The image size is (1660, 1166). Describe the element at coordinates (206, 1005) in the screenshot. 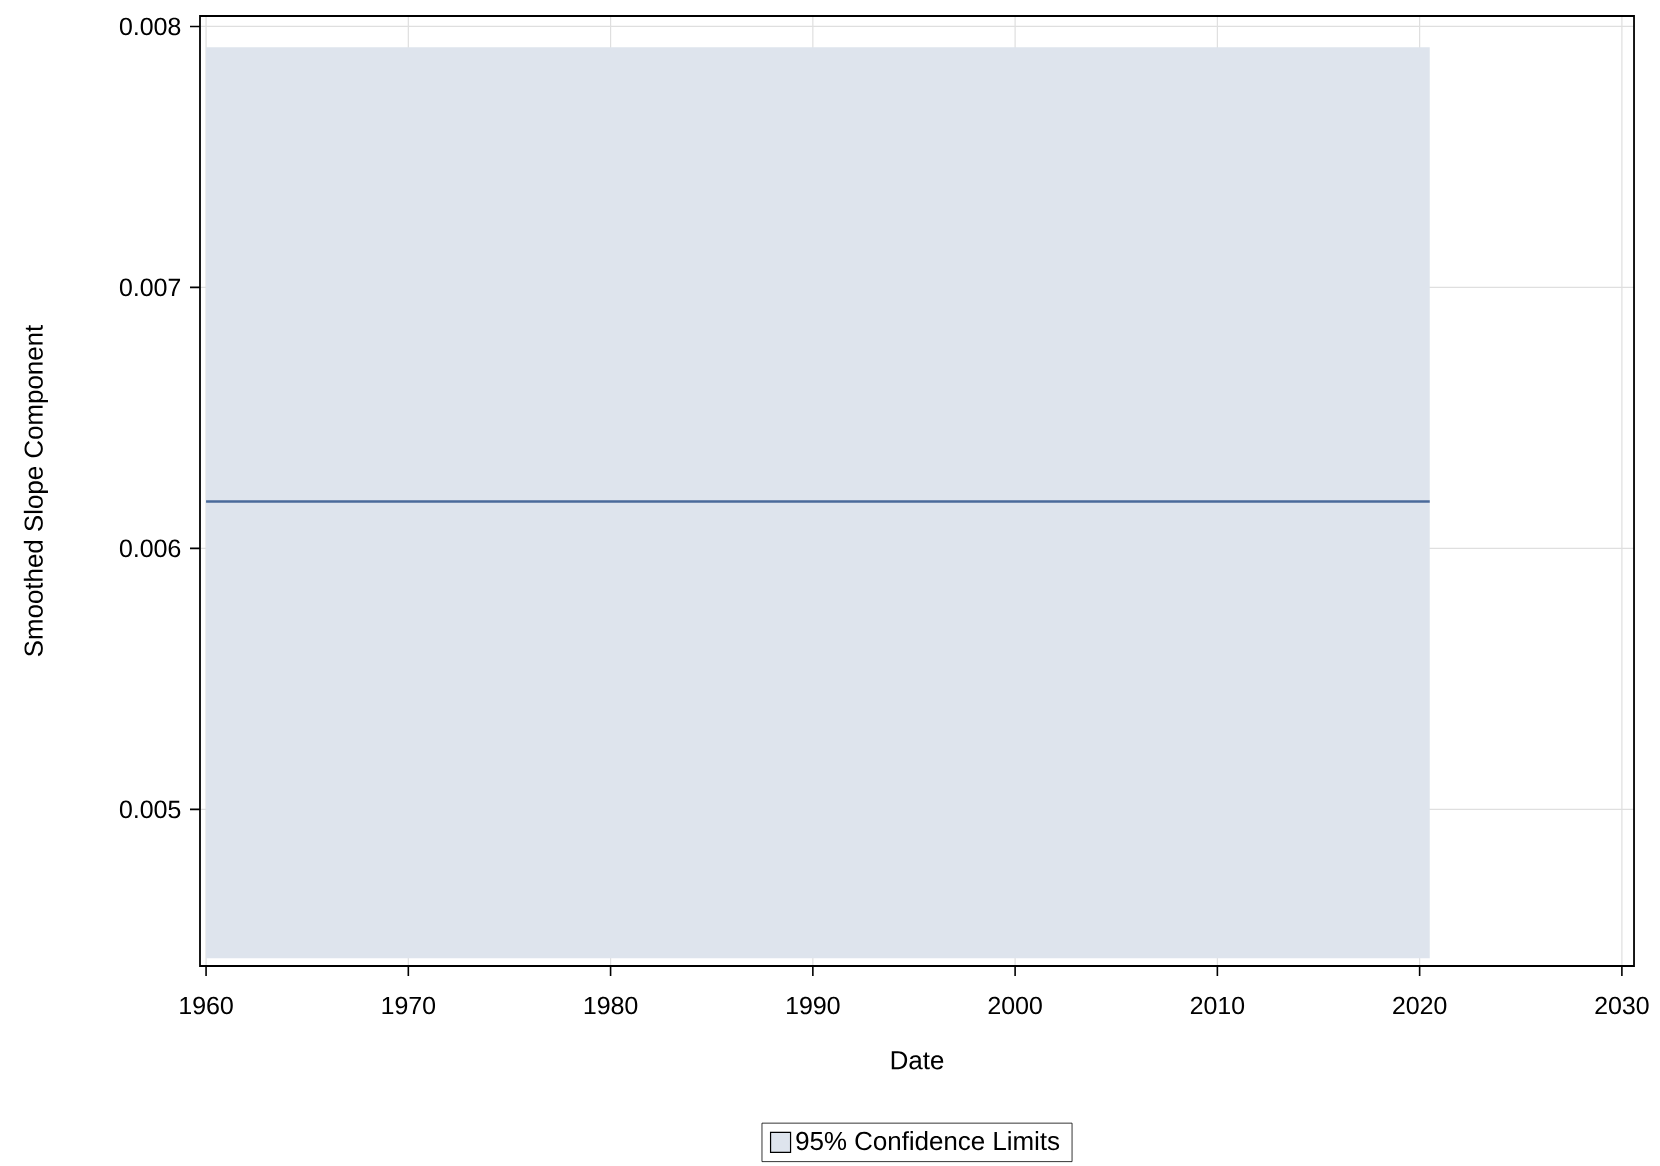

I see `x-tick-label: 1960` at that location.